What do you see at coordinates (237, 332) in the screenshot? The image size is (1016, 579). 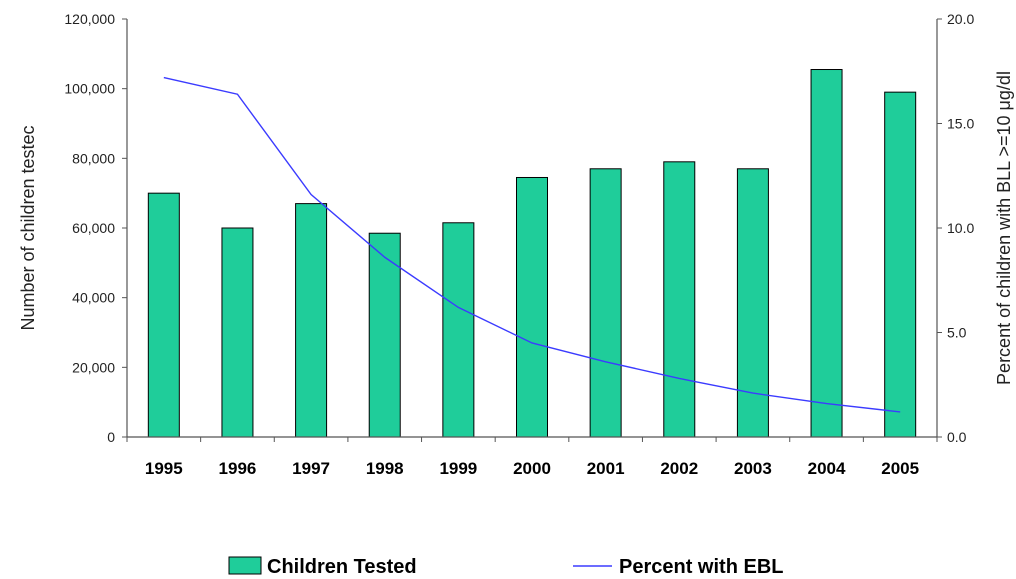 I see `bar-1996` at bounding box center [237, 332].